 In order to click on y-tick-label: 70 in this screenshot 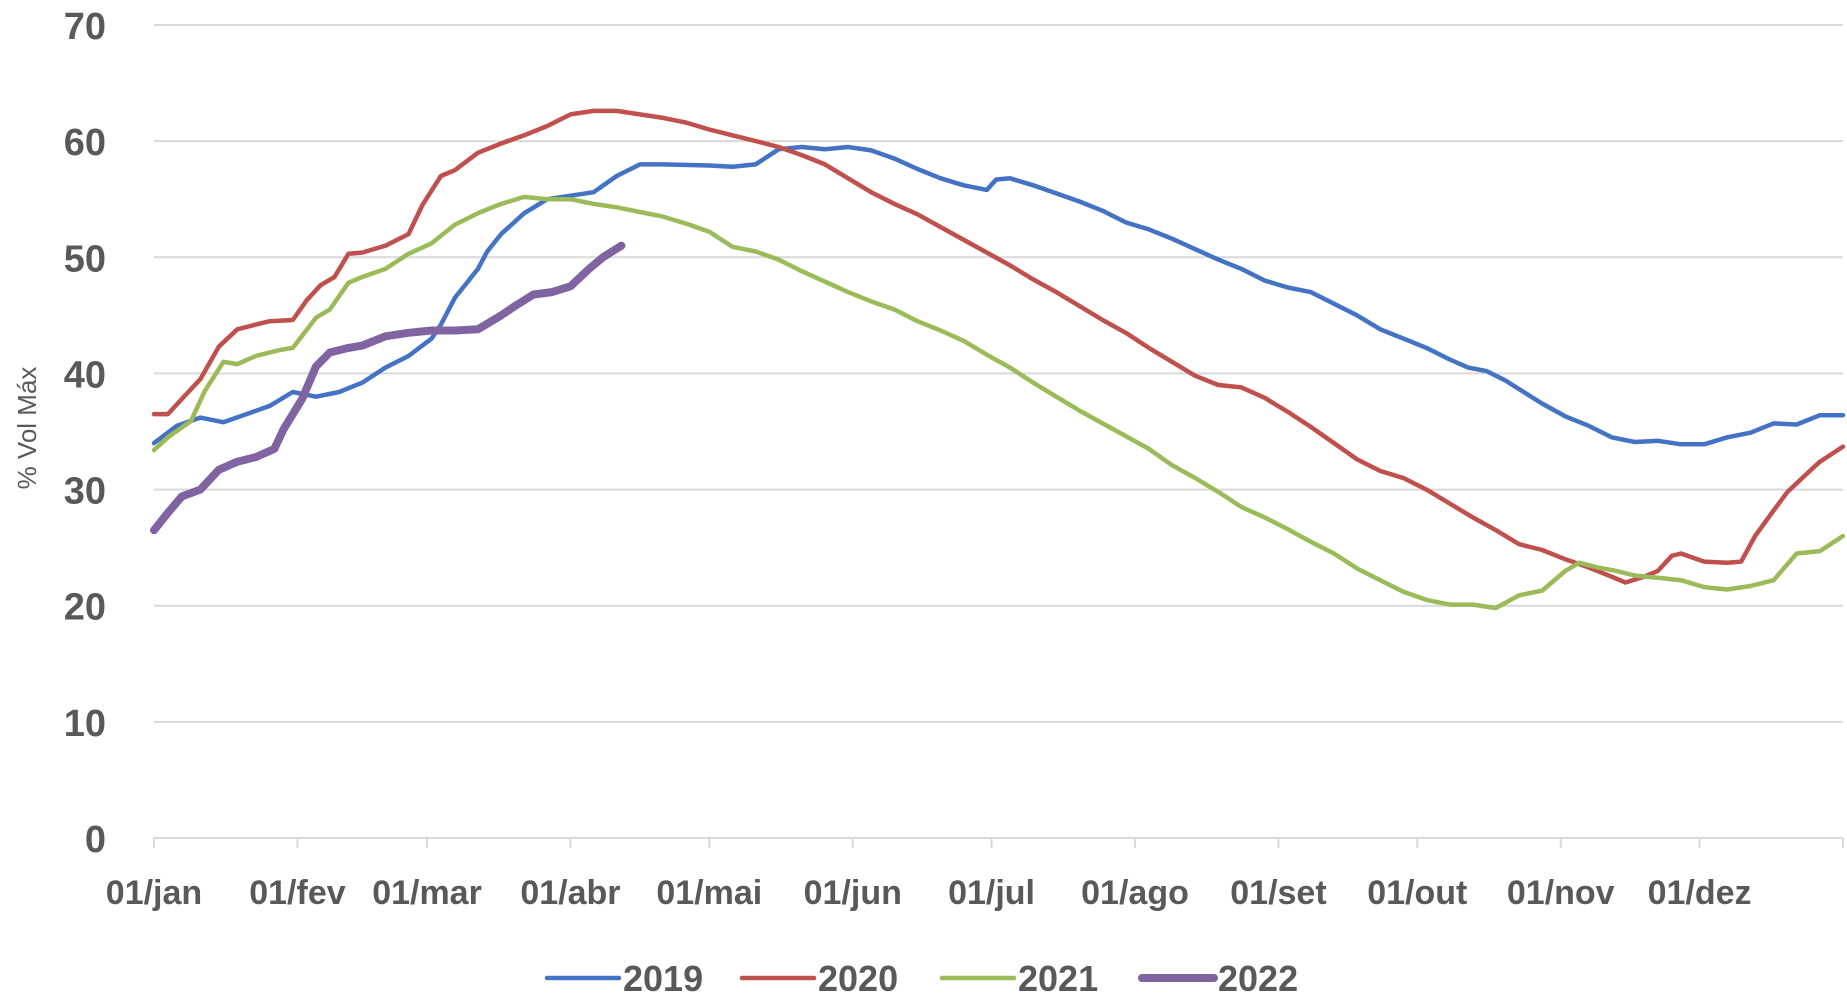, I will do `click(85, 27)`.